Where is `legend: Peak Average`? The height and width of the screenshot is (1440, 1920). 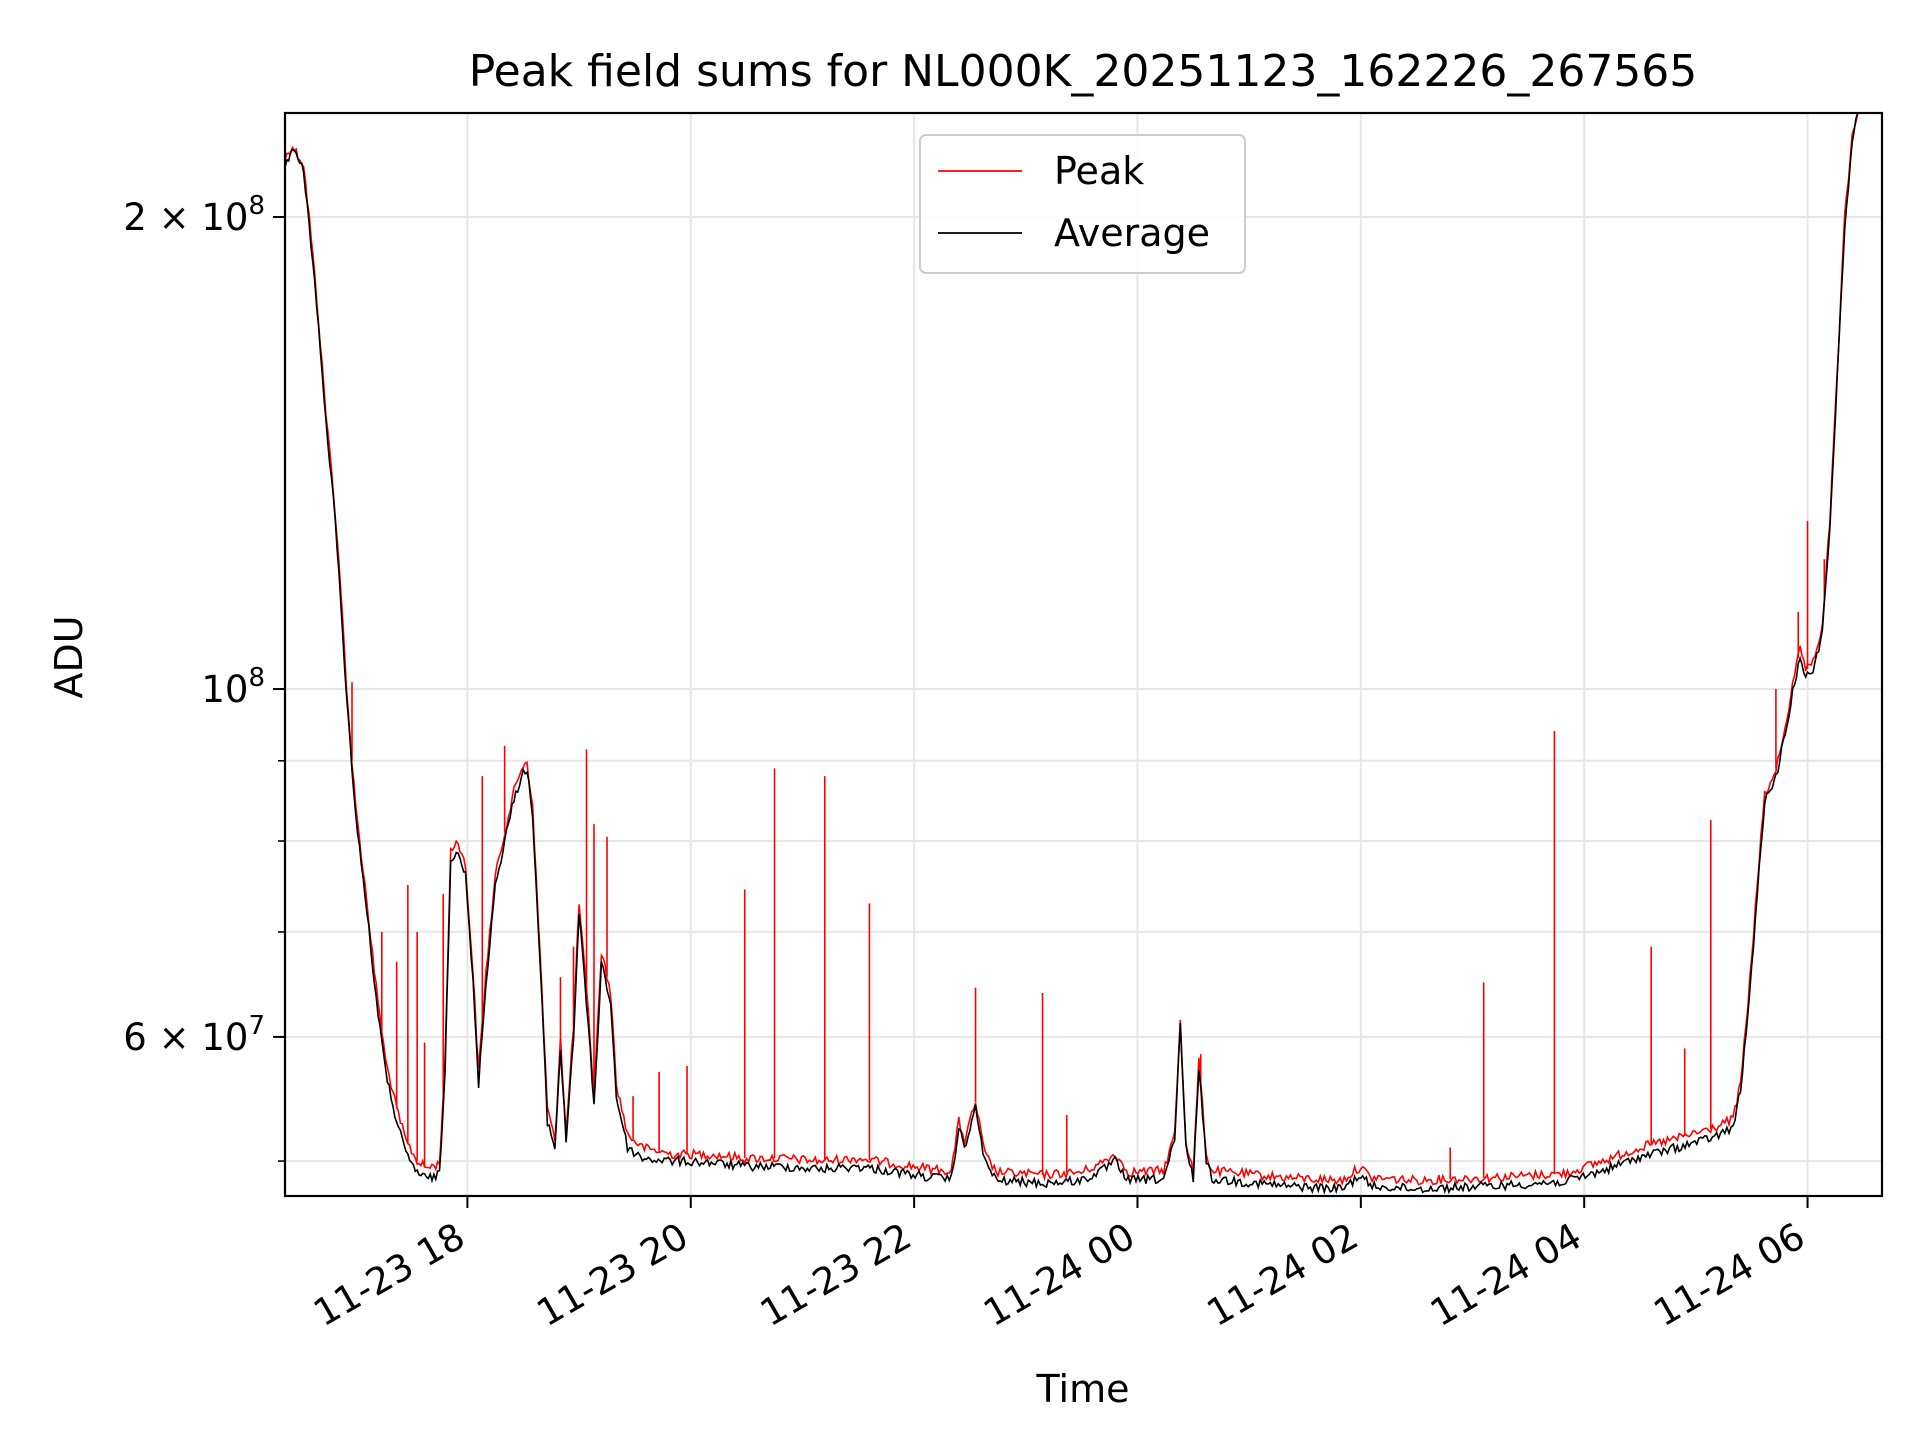
legend: Peak Average is located at coordinates (1082, 204).